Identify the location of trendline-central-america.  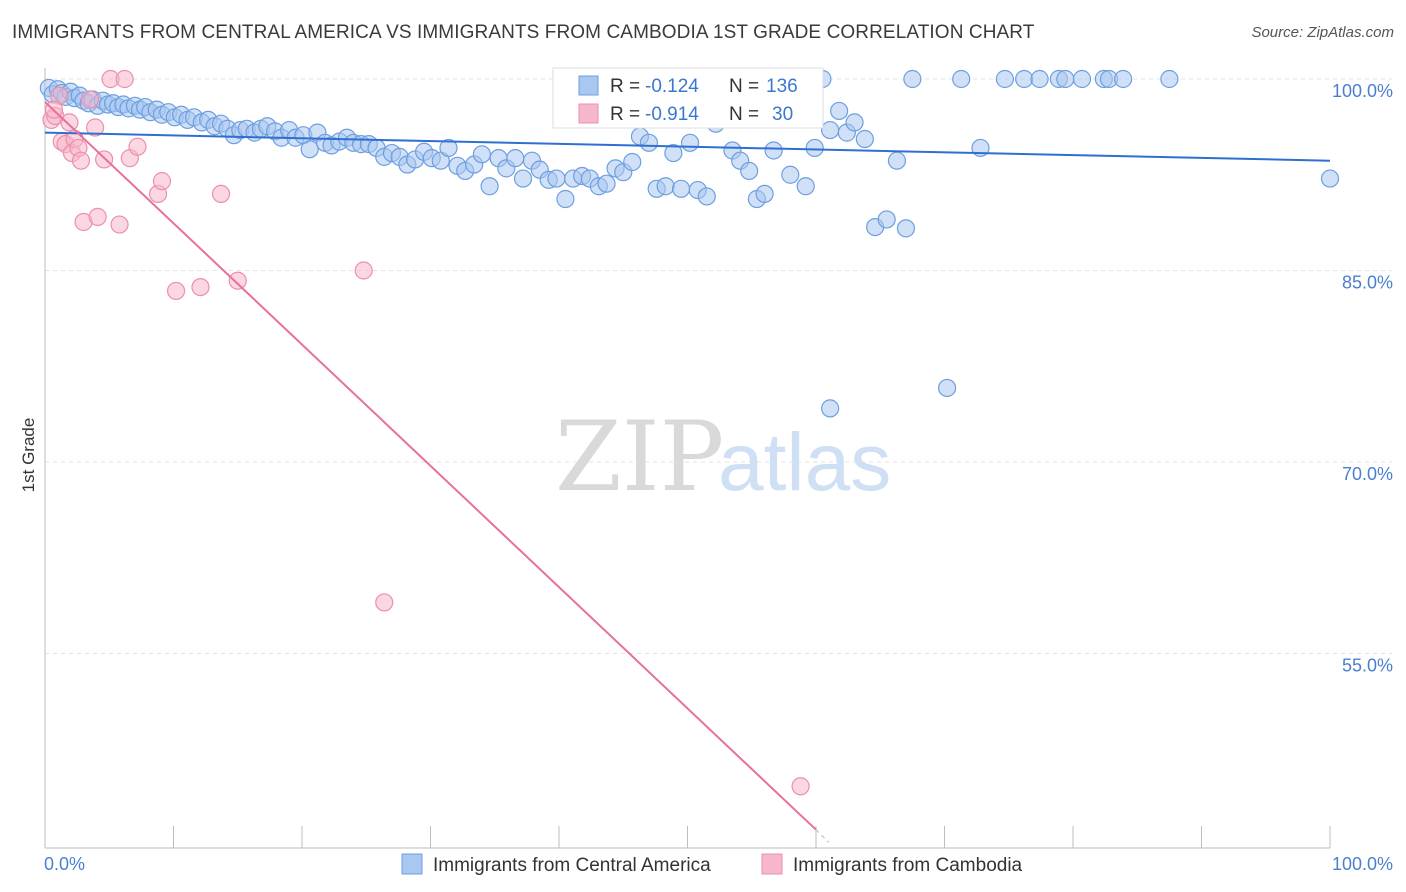
(687, 146).